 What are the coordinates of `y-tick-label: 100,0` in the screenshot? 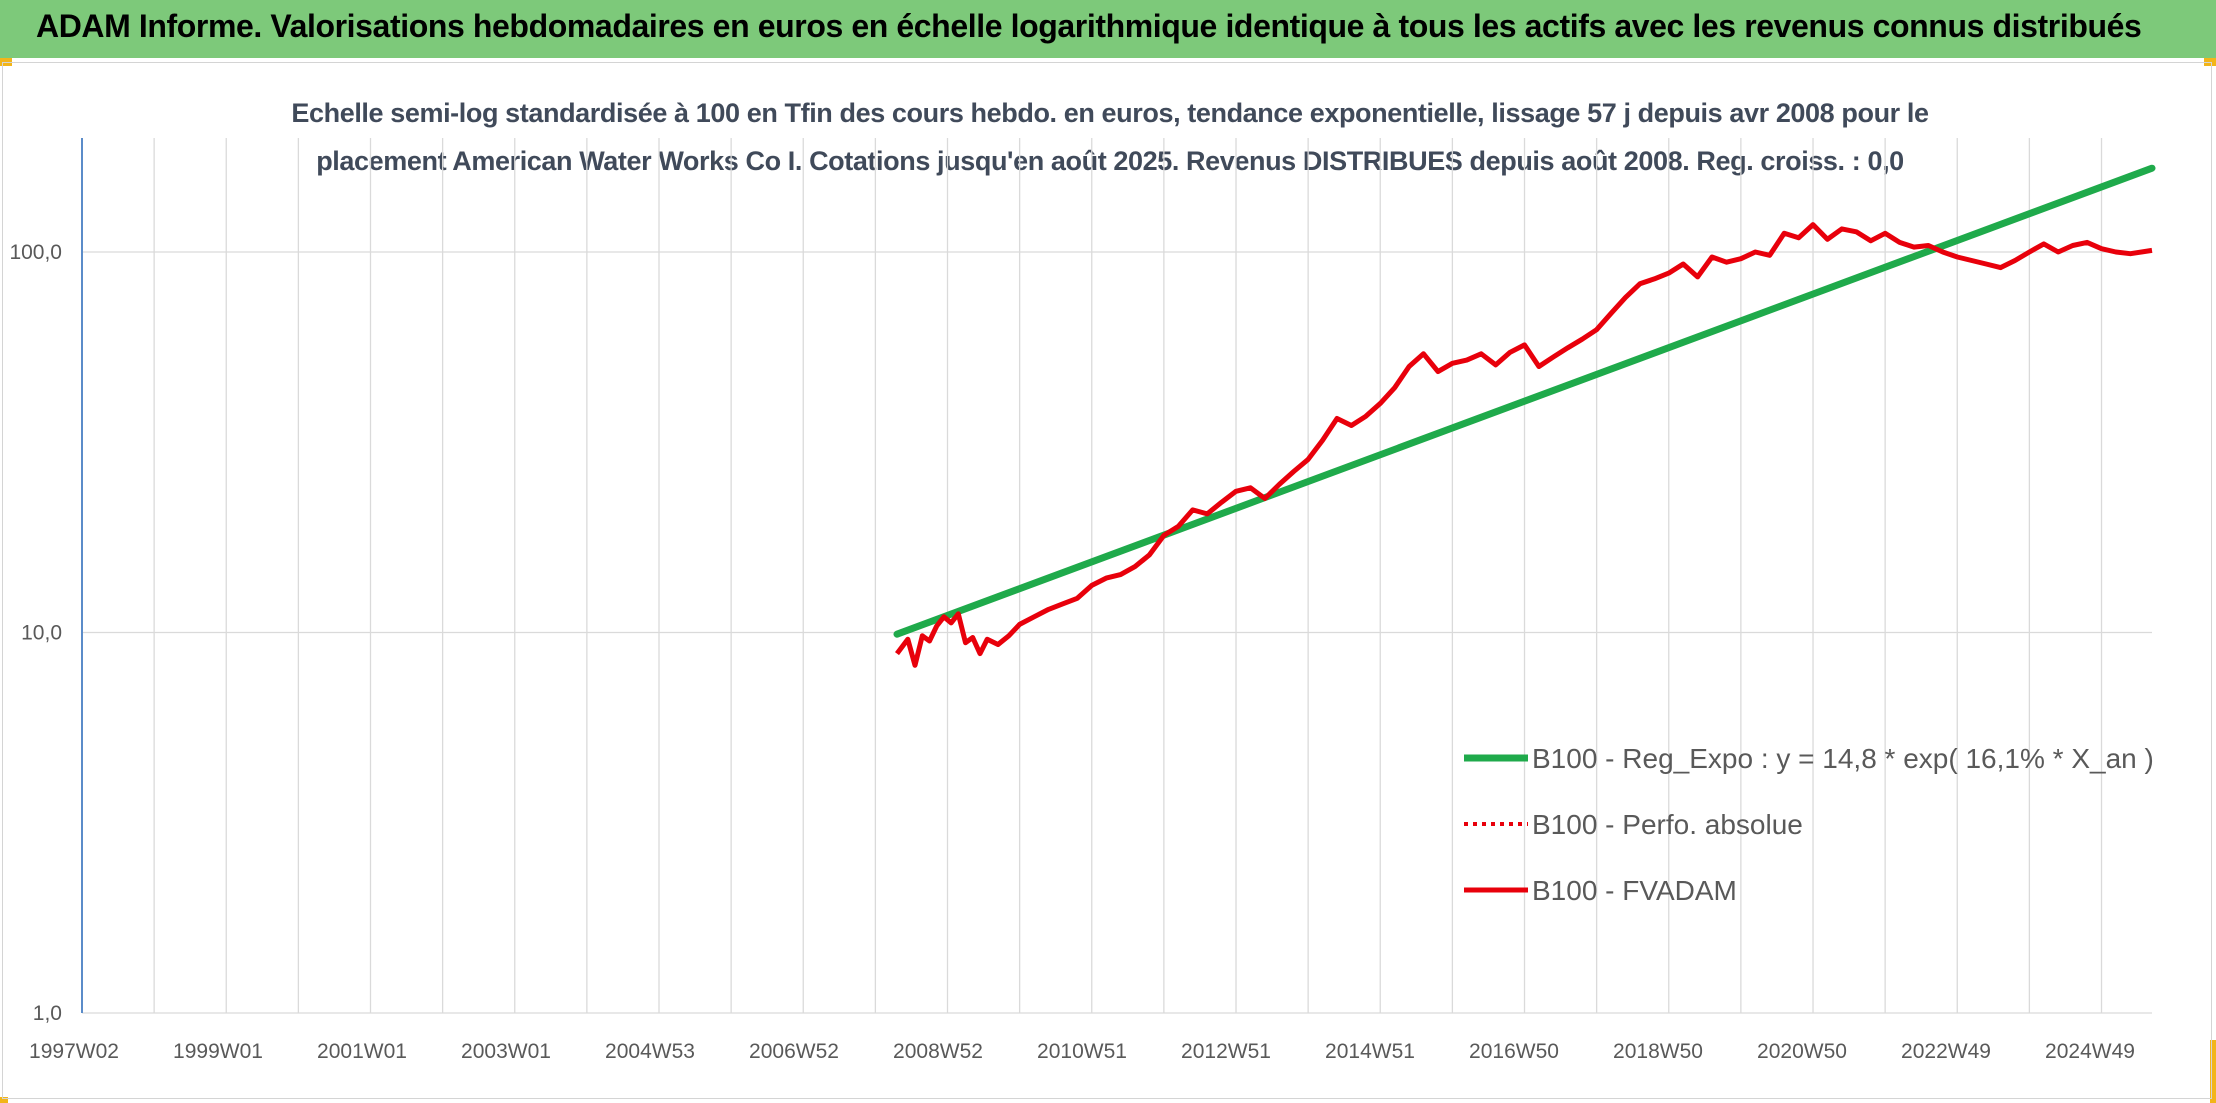 It's located at (35, 252).